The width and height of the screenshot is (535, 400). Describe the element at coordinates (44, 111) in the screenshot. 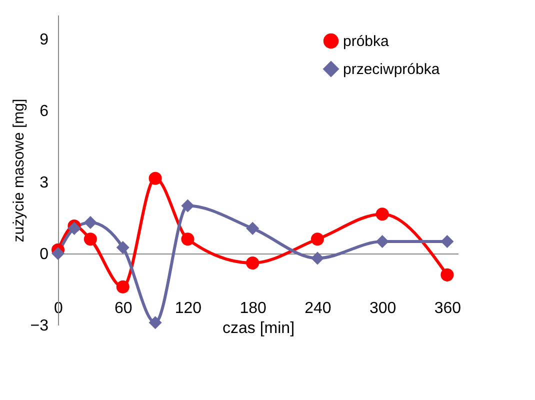

I see `y-tick-label: 6` at that location.